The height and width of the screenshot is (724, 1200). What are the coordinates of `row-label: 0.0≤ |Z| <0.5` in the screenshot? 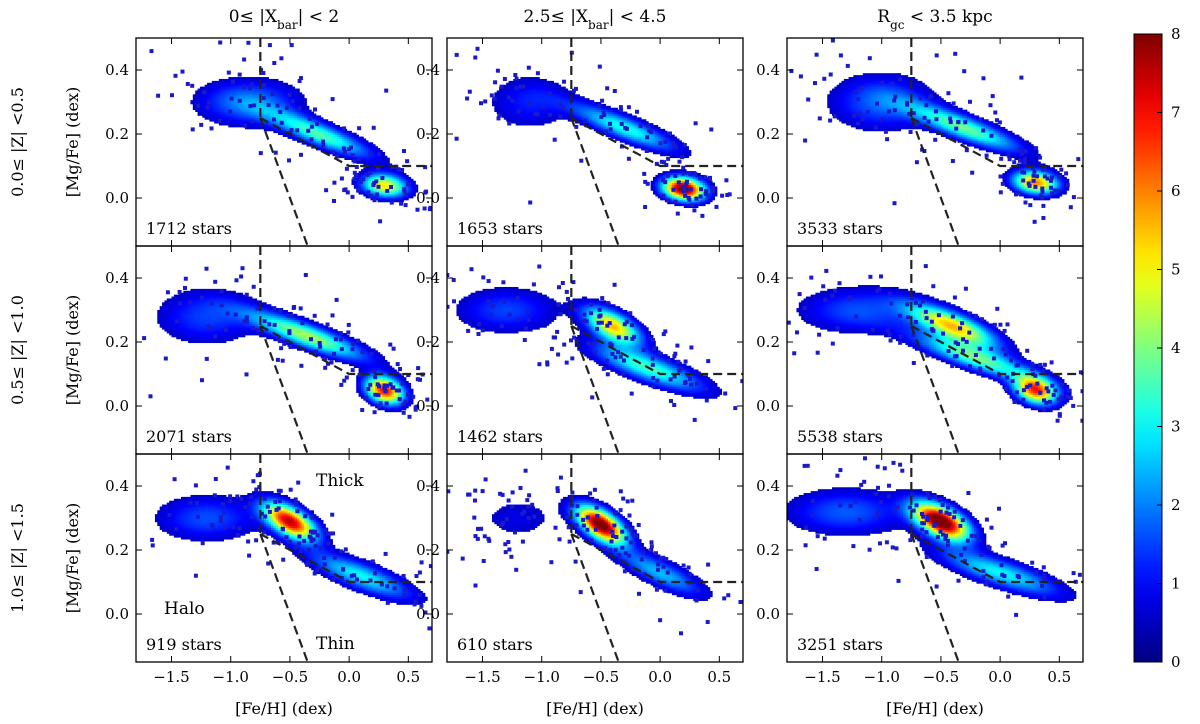 It's located at (17, 142).